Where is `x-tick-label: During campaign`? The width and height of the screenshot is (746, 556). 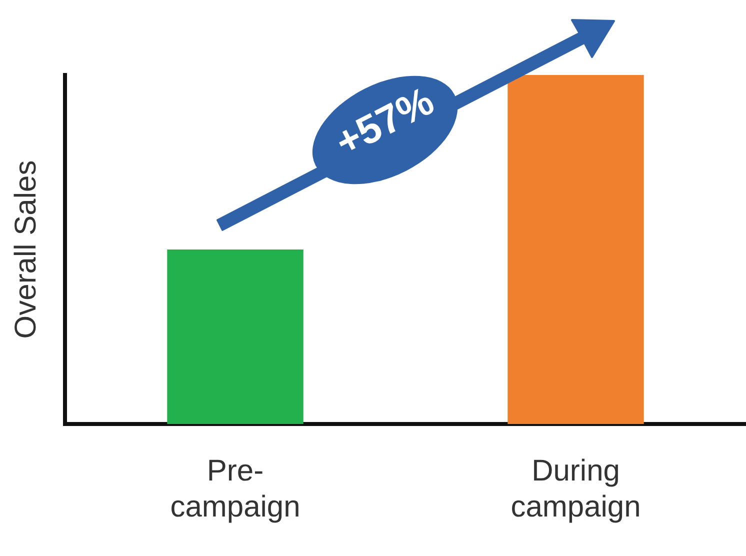 x-tick-label: During campaign is located at coordinates (575, 489).